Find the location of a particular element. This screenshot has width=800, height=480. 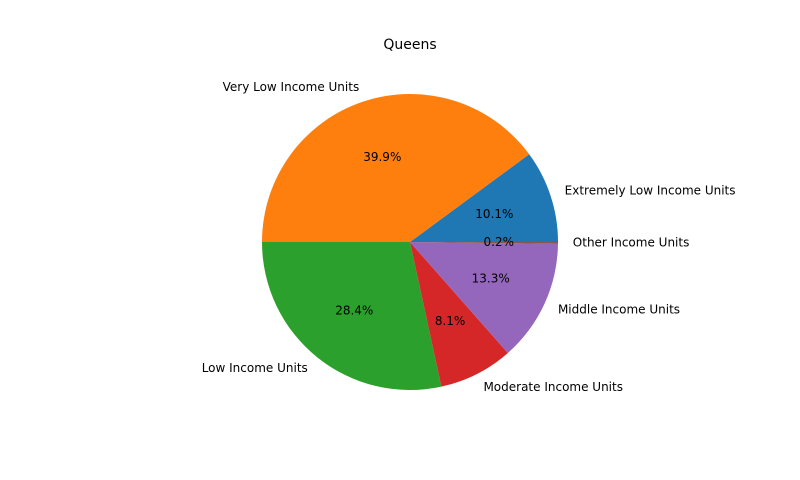

slice-label-1: Very Low Income Units is located at coordinates (291, 87).